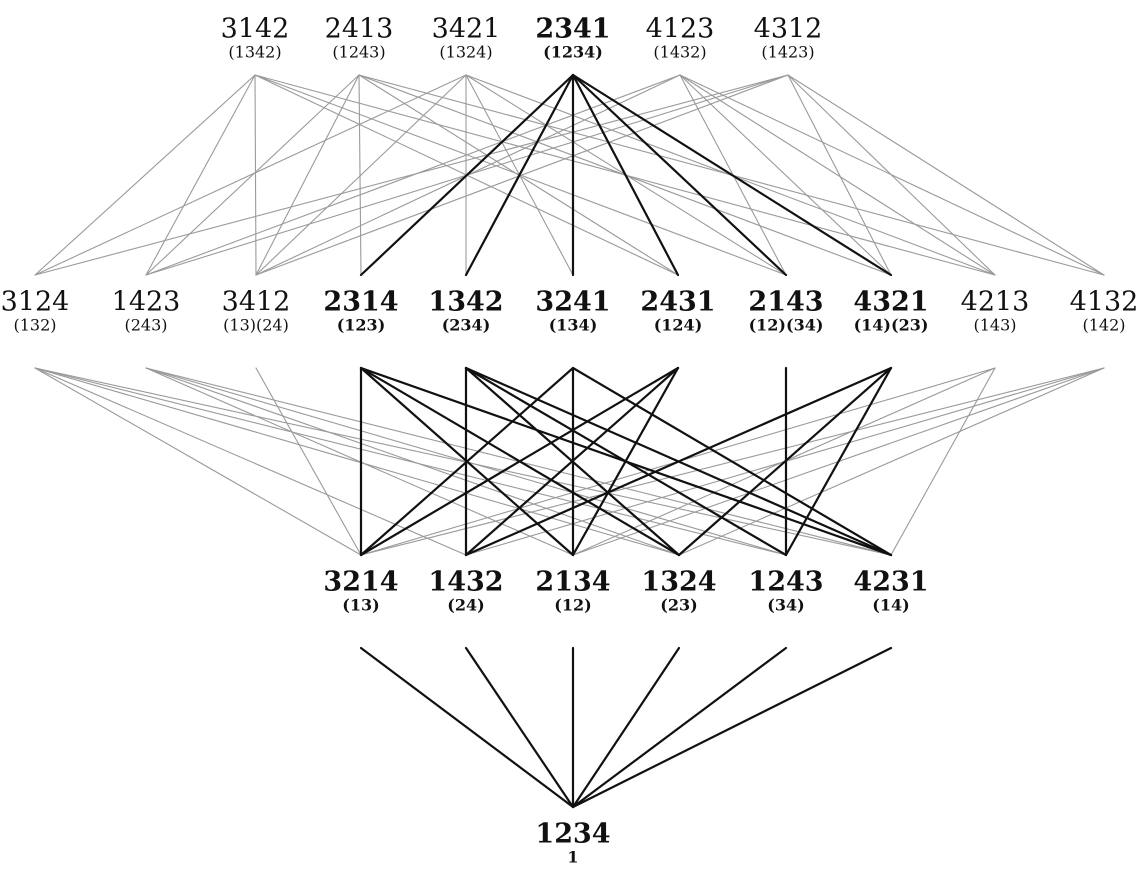 This screenshot has width=1139, height=895. I want to click on node-1432: 1432(24), so click(465, 591).